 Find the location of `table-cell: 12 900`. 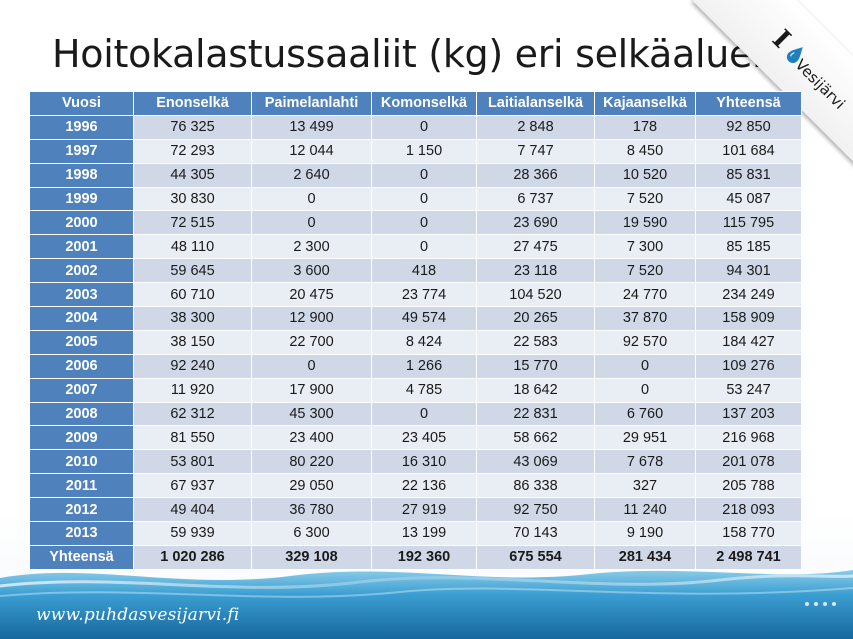

table-cell: 12 900 is located at coordinates (311, 318).